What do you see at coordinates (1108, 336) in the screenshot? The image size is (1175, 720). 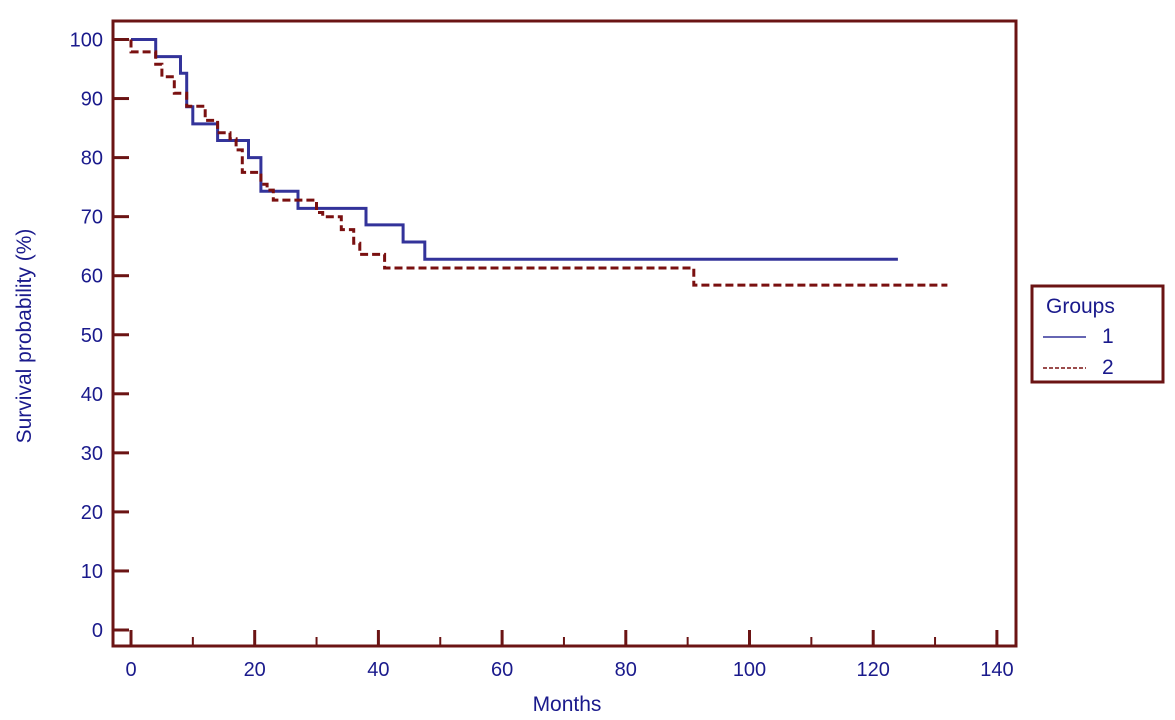 I see `legend-label-group-1: 1` at bounding box center [1108, 336].